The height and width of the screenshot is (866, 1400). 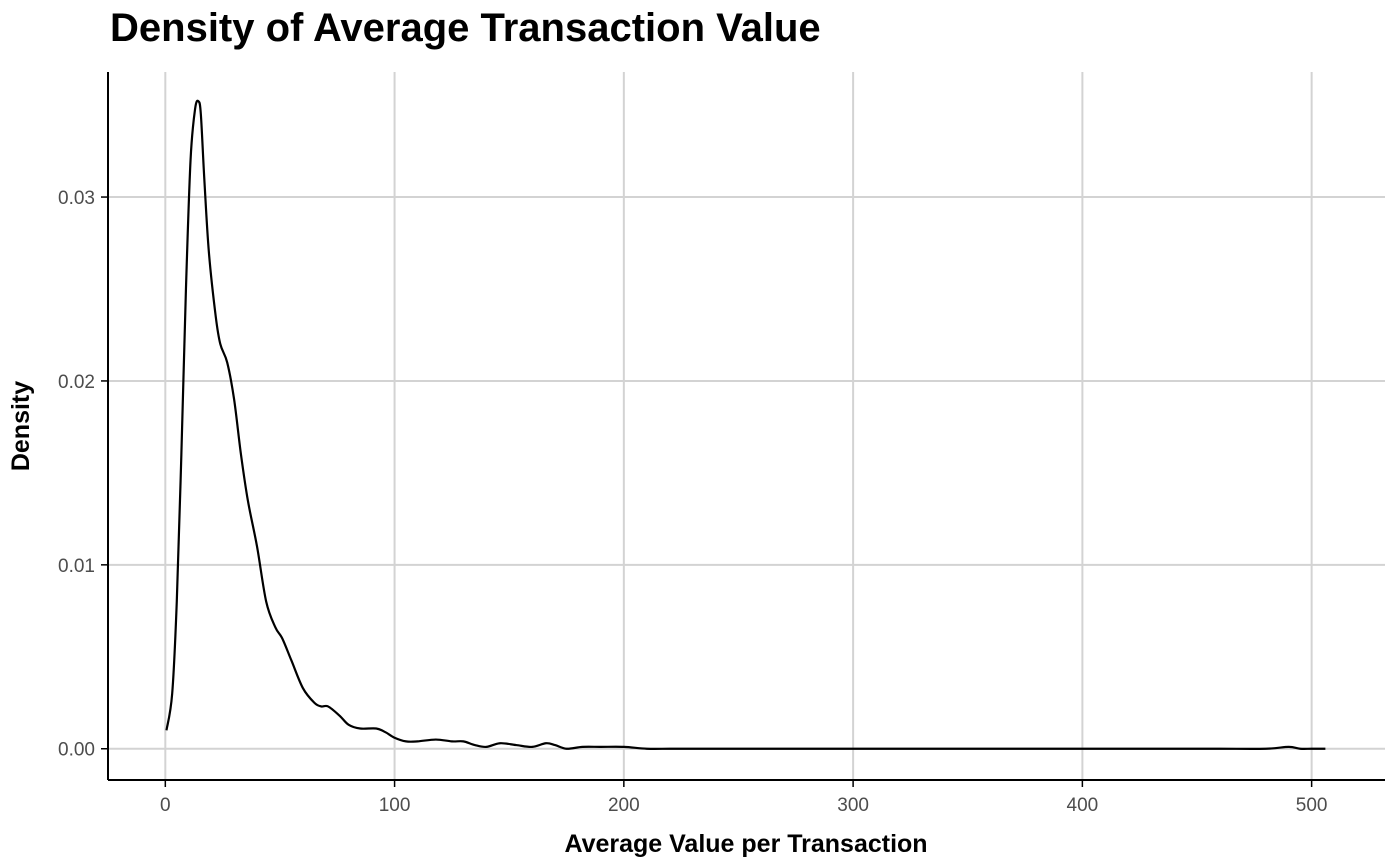 What do you see at coordinates (853, 805) in the screenshot?
I see `x-tick-label: 300` at bounding box center [853, 805].